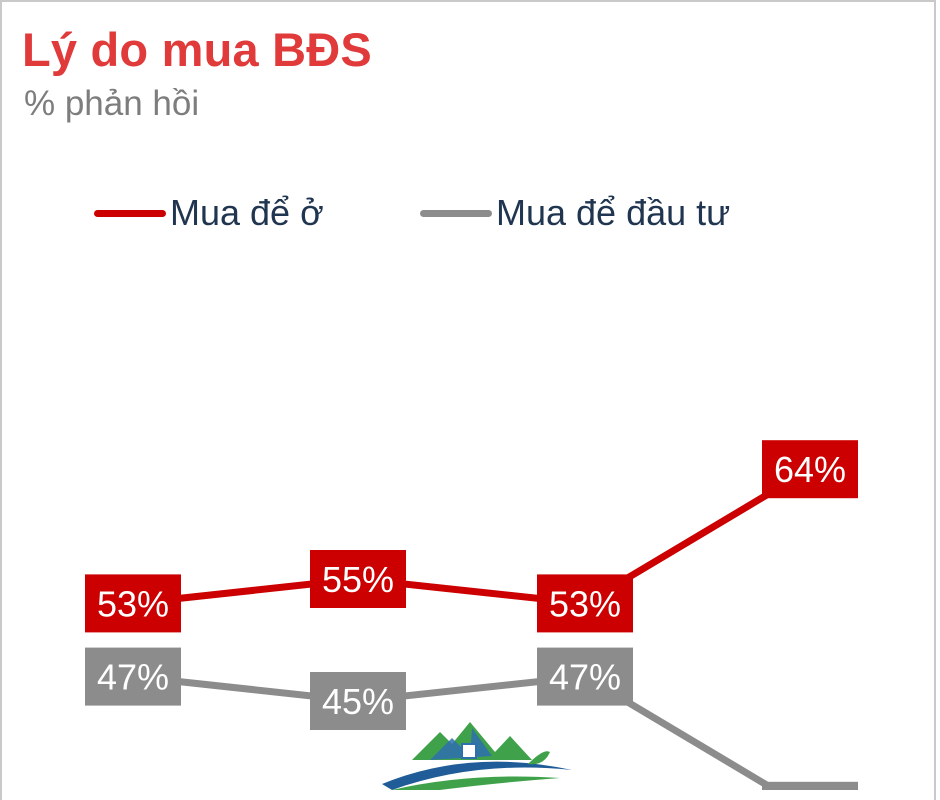 The height and width of the screenshot is (800, 940). I want to click on data-label-s1-p1: 53%, so click(133, 603).